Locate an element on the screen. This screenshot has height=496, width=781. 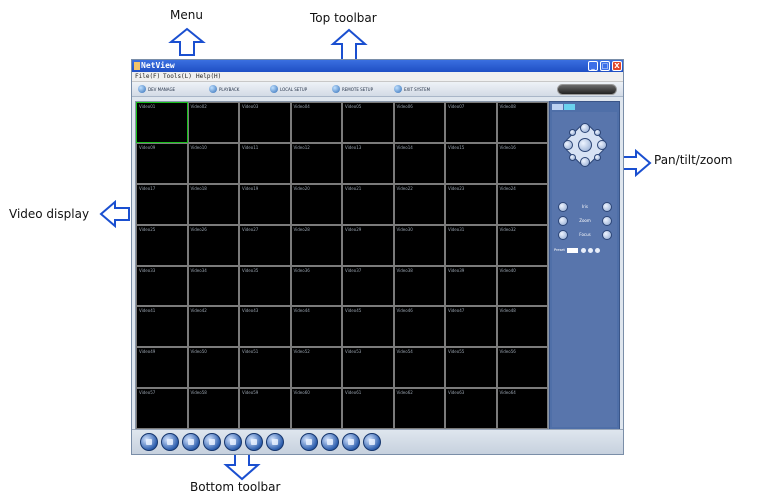
video-cell: Video44 is located at coordinates (316, 327).